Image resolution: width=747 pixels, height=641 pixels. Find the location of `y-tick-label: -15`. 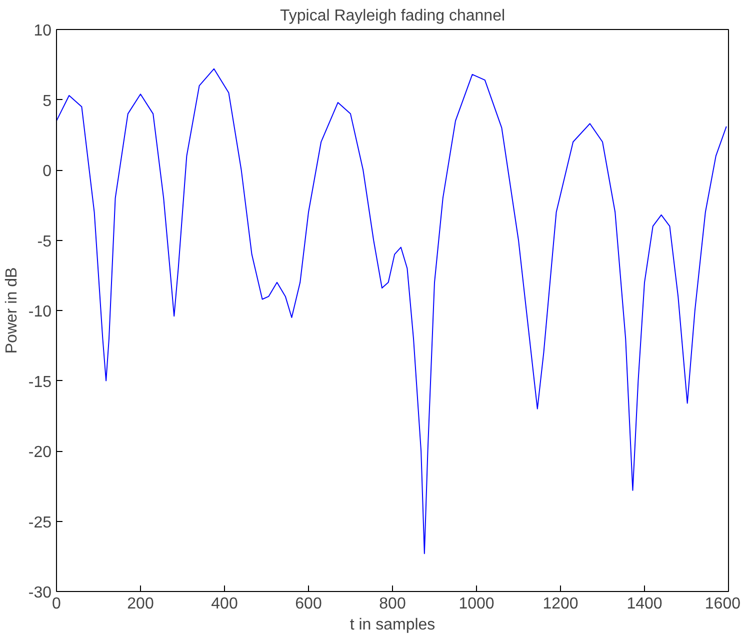

y-tick-label: -15 is located at coordinates (40, 382).